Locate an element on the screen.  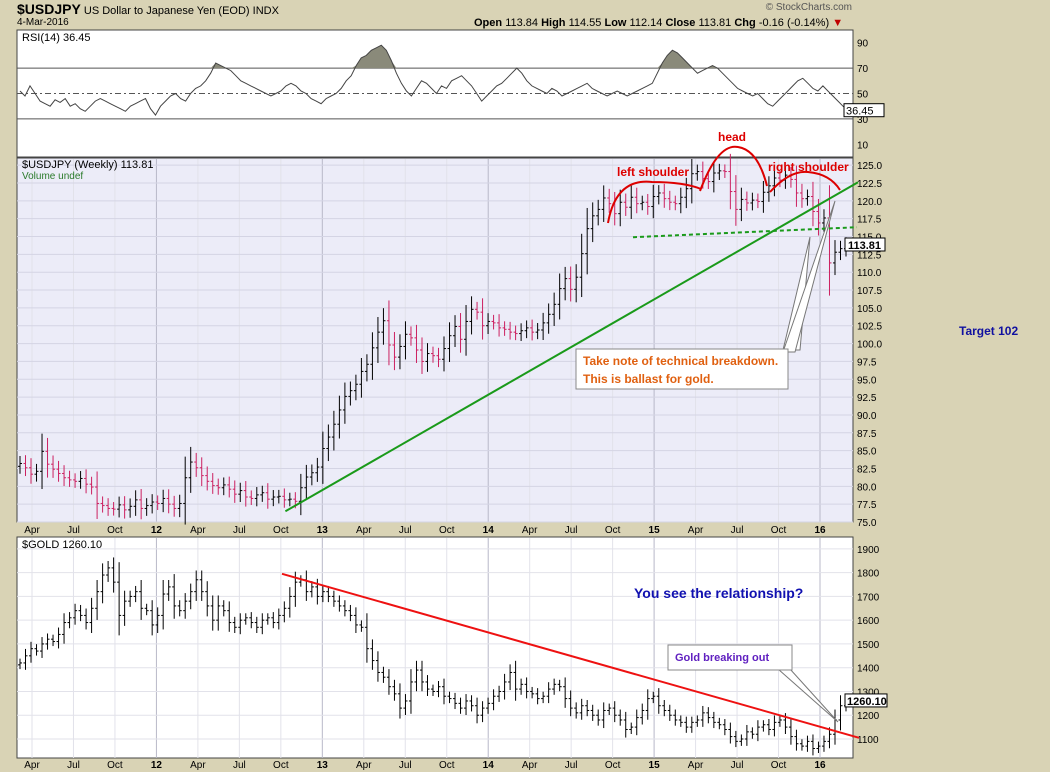
gold-x-tick-label: 12 is located at coordinates (157, 765).